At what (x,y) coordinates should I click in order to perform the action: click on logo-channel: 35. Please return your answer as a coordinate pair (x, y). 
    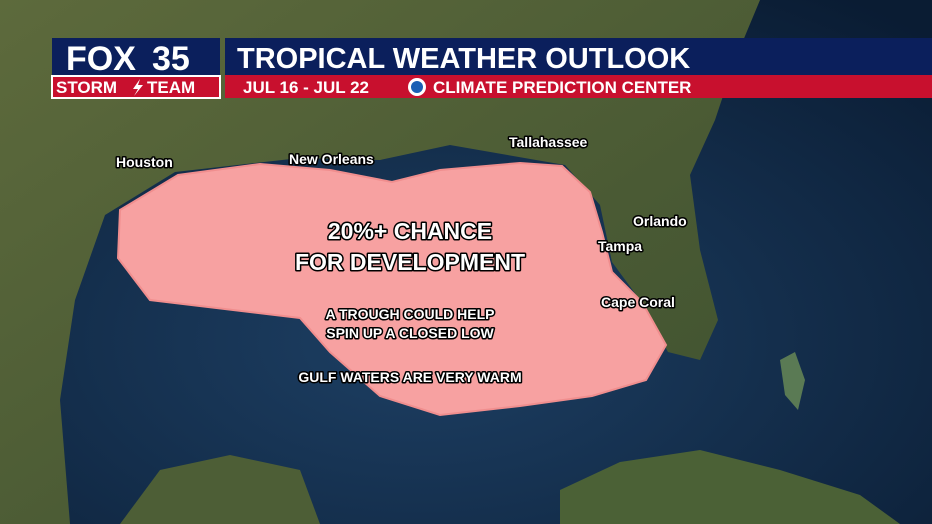
    Looking at the image, I should click on (171, 59).